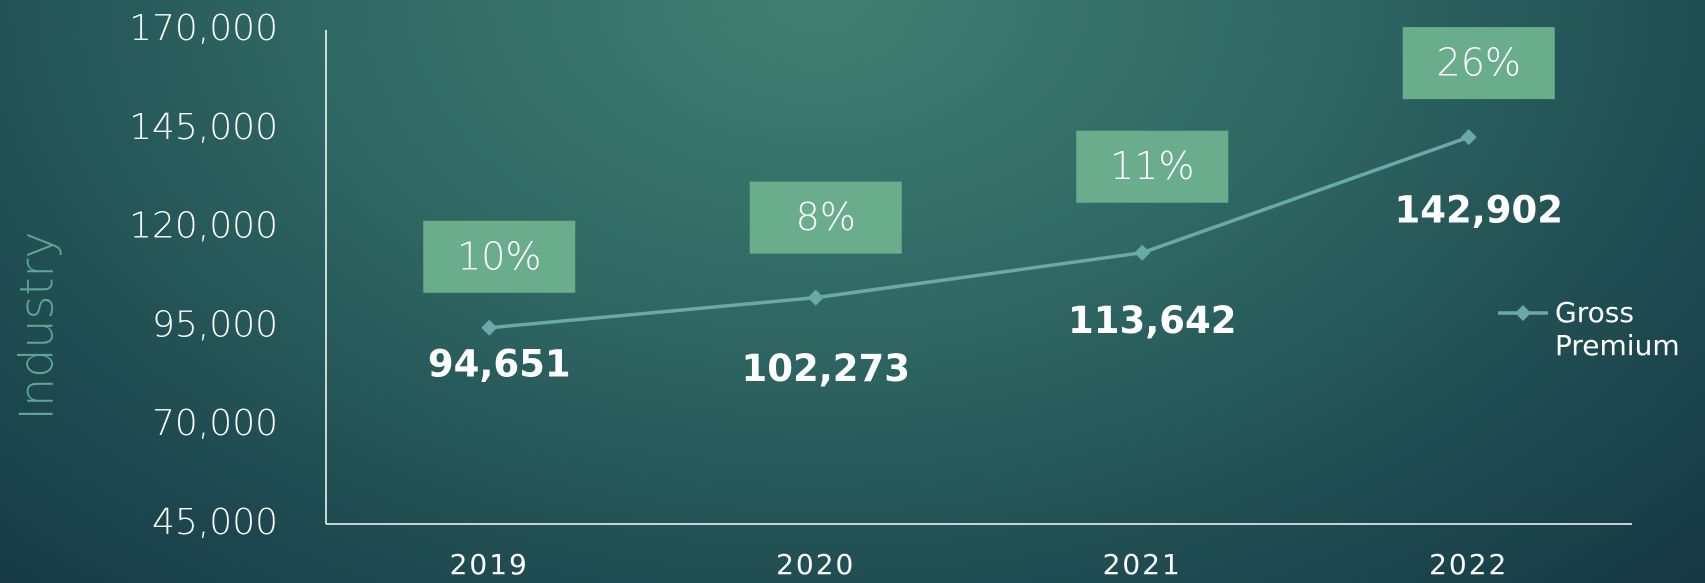  What do you see at coordinates (1523, 313) in the screenshot?
I see `legend-marker` at bounding box center [1523, 313].